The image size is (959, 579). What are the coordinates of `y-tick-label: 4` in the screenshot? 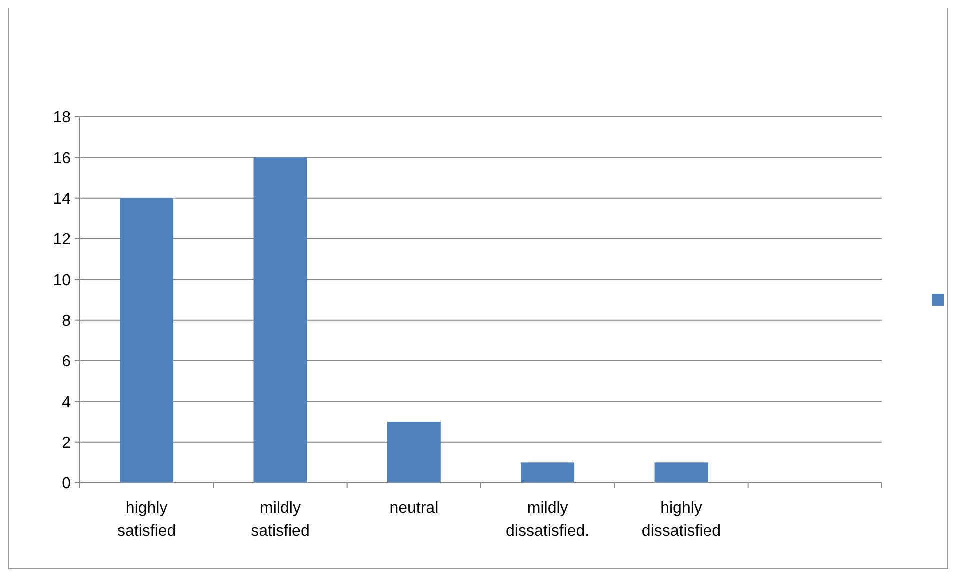 It's located at (67, 403).